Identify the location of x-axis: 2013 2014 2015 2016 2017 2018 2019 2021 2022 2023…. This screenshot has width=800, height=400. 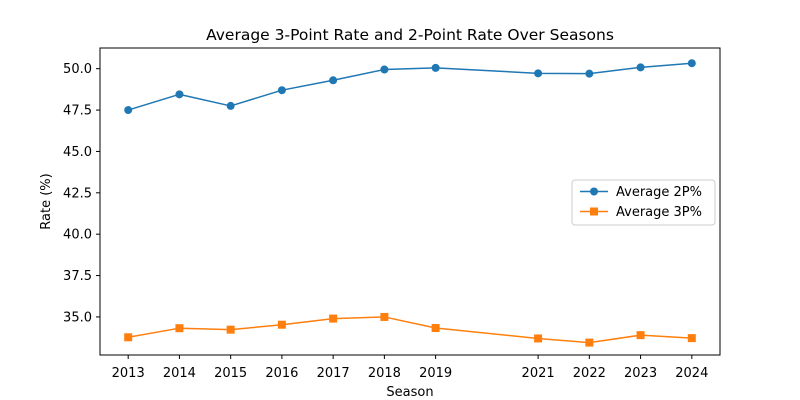
(410, 368).